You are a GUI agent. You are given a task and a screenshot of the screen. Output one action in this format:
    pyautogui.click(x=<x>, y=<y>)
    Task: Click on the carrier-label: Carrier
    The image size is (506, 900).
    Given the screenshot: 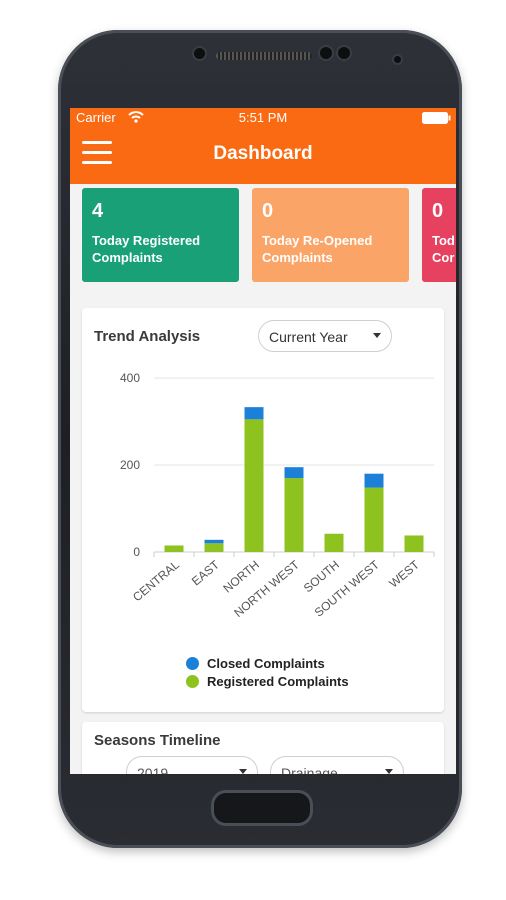 What is the action you would take?
    pyautogui.click(x=96, y=117)
    